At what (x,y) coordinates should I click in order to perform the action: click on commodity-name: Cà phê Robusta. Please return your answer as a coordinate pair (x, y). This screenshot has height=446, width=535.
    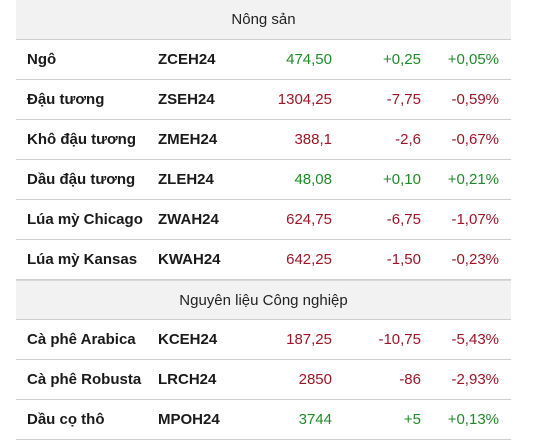
    Looking at the image, I should click on (84, 379).